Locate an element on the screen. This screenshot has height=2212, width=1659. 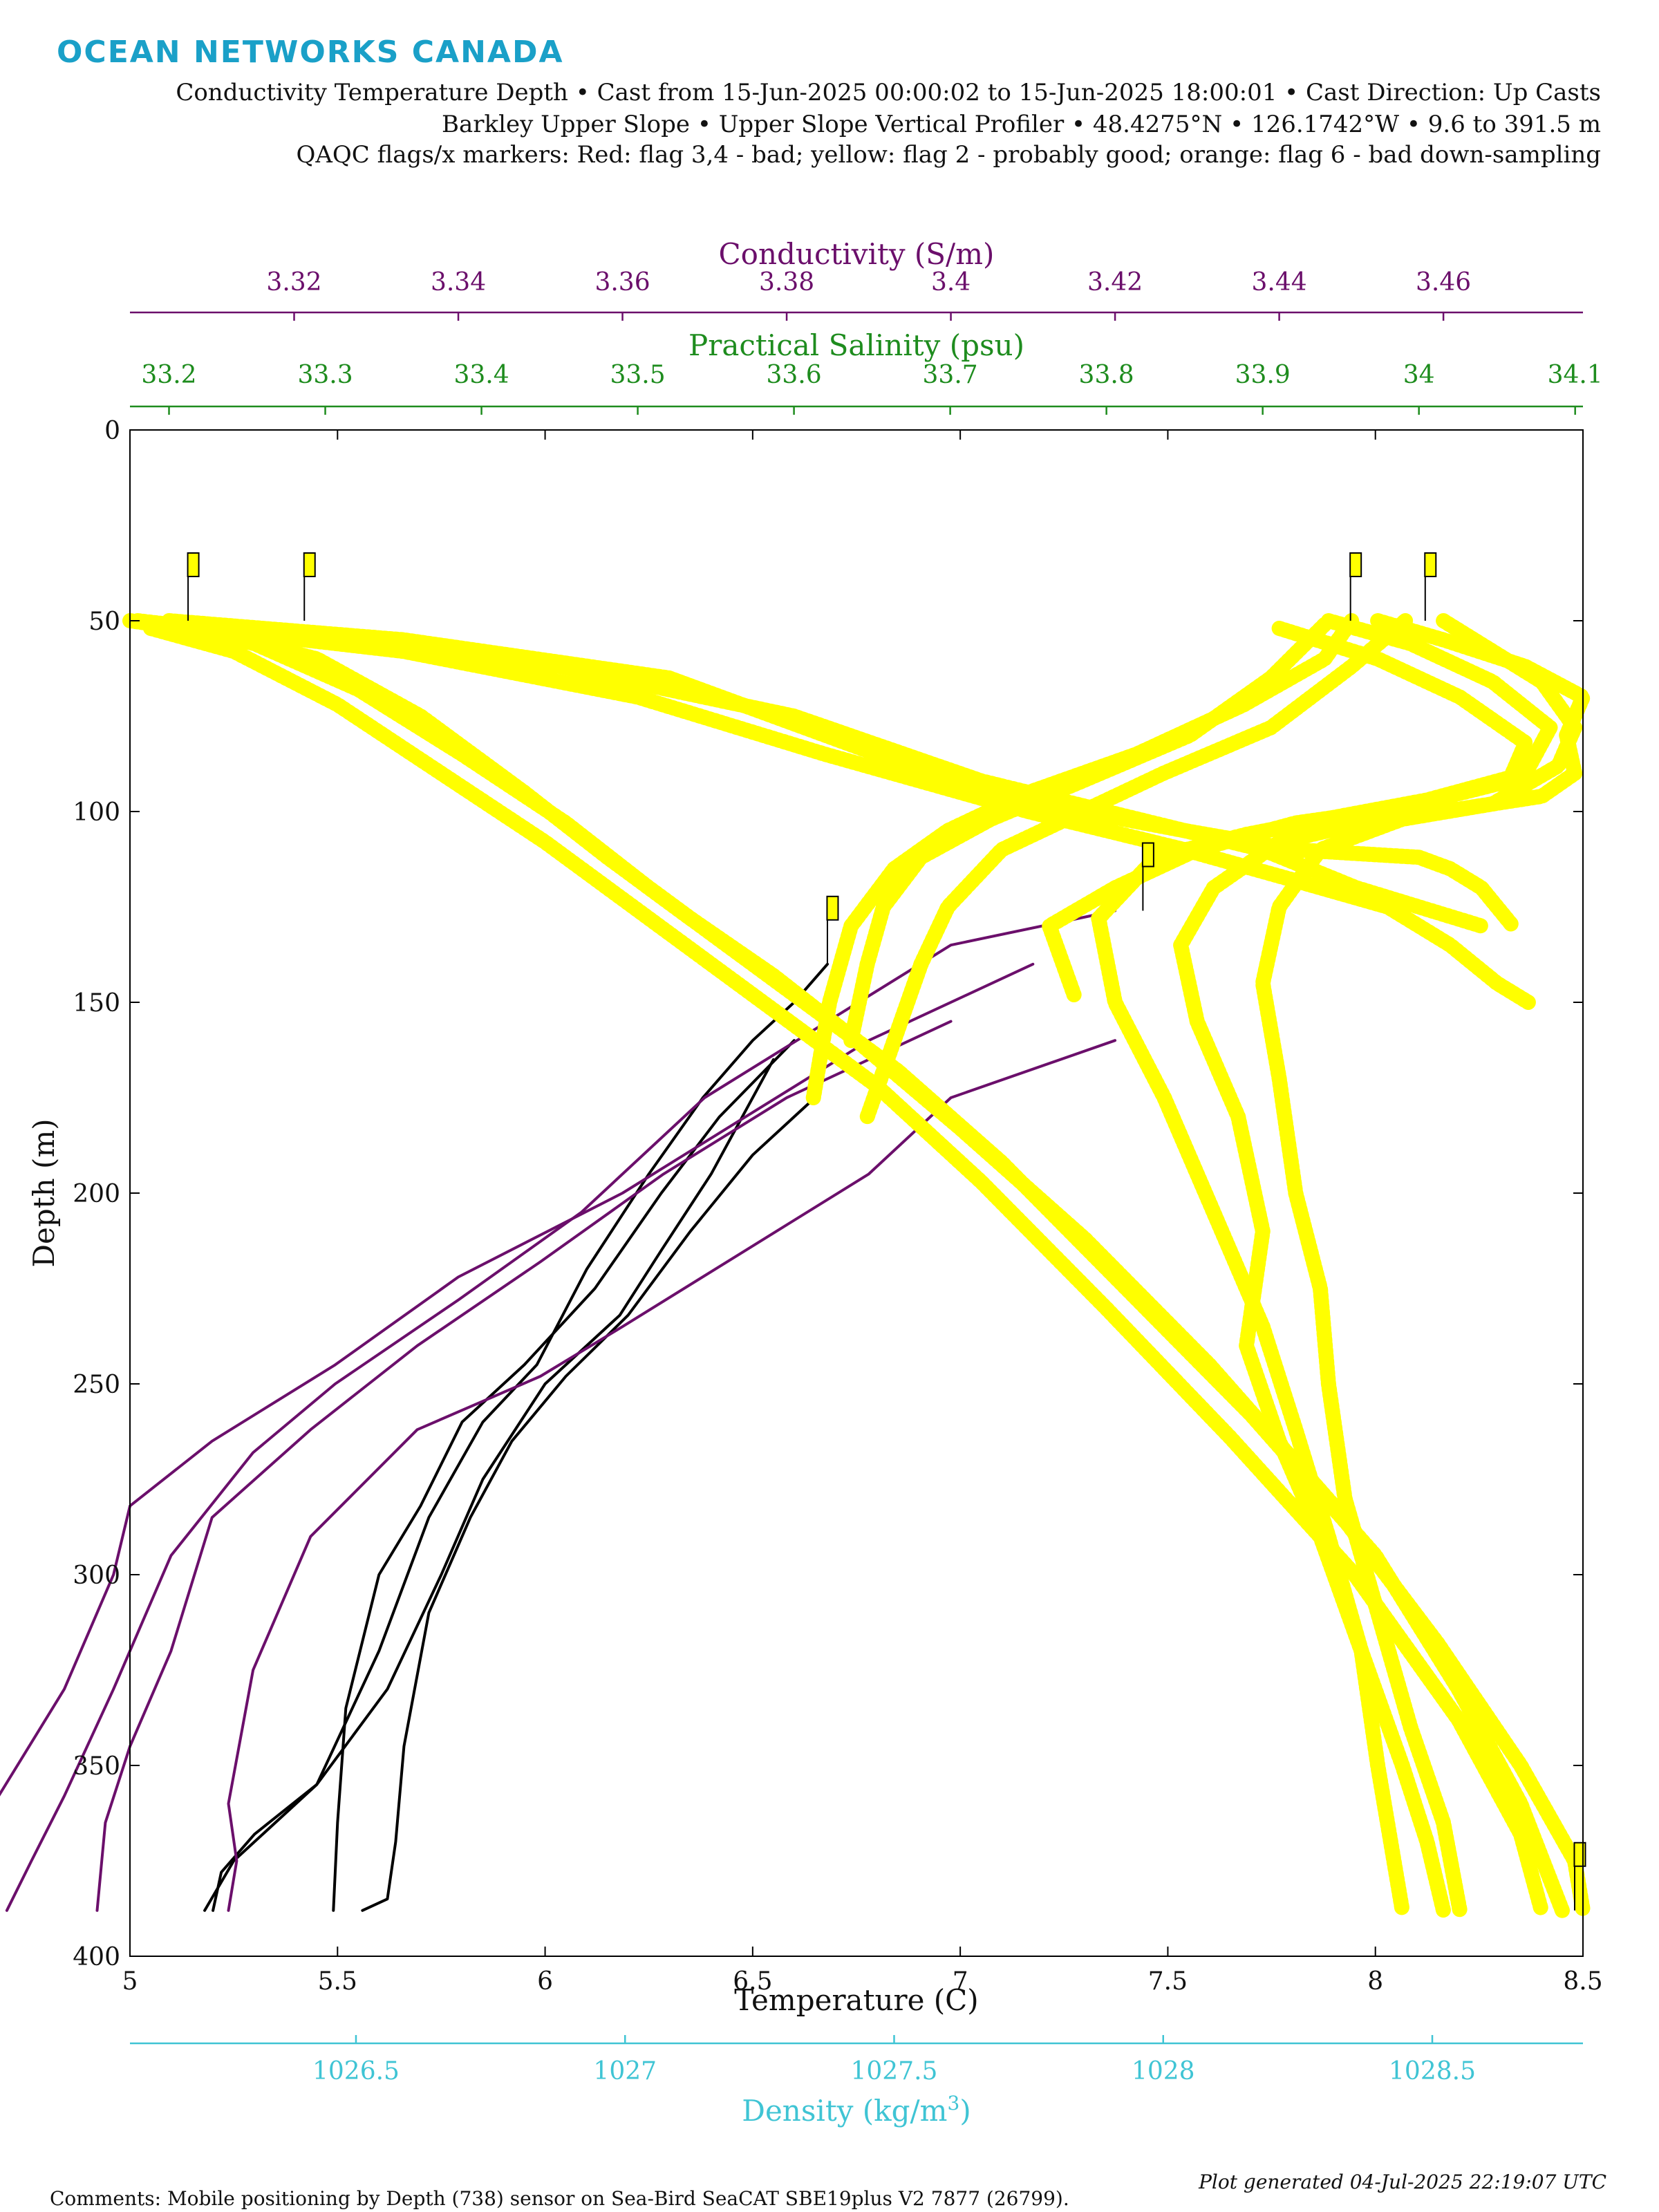
plot-generated-timestamp: Plot generated 04-Jul-2025 22:19:07 UTC is located at coordinates (1402, 2182).